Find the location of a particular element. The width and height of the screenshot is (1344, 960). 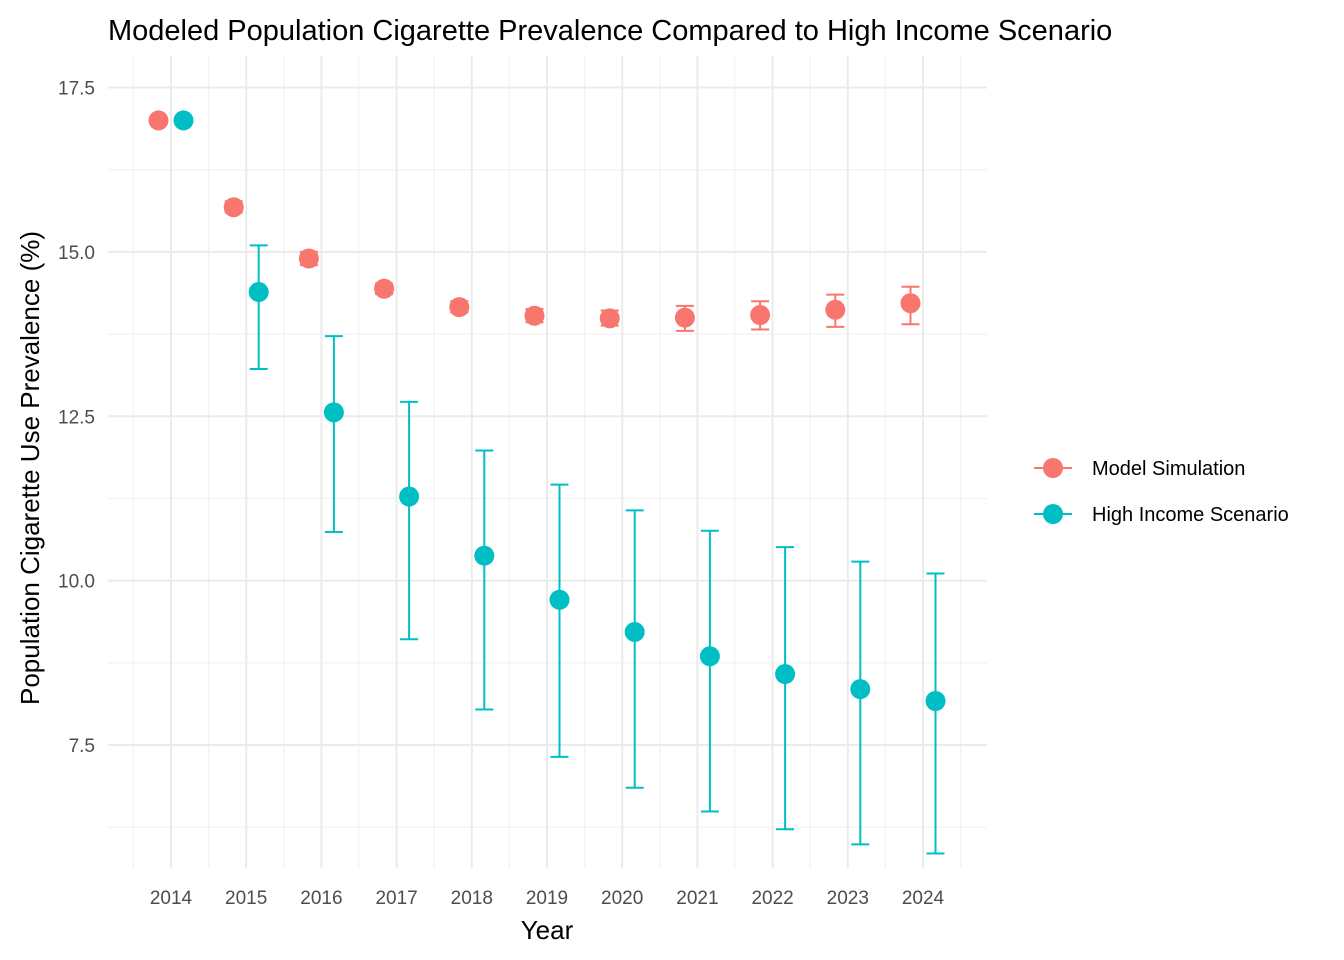

y-tick-label: 10.0 is located at coordinates (76, 582).